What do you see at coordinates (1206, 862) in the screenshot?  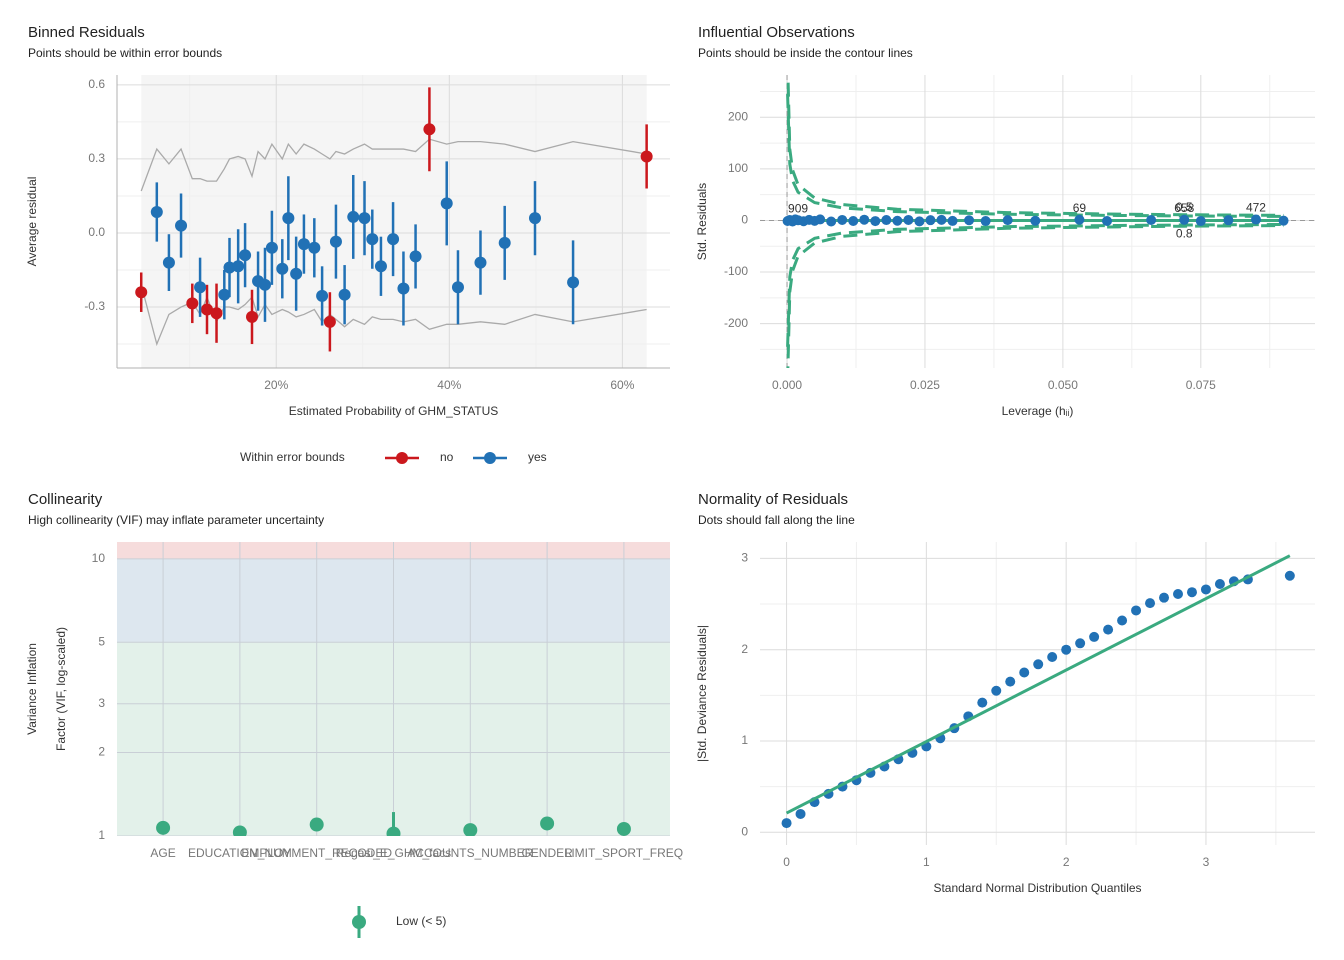 I see `x-tick-label: 3` at bounding box center [1206, 862].